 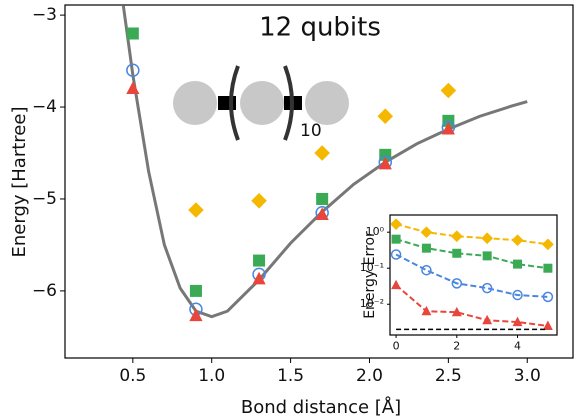 I want to click on plot-frame, so click(x=473, y=275).